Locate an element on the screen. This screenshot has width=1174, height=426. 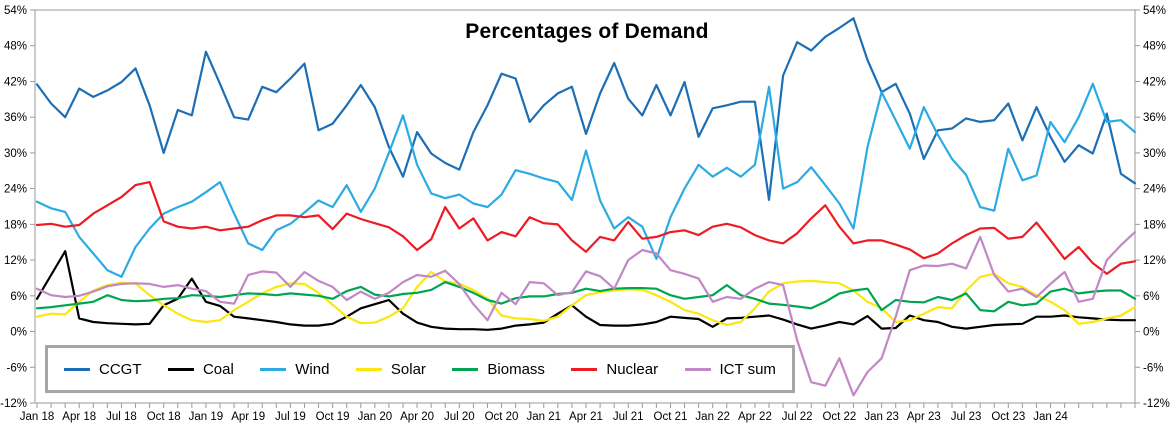
legend-item-wind: Wind is located at coordinates (294, 369).